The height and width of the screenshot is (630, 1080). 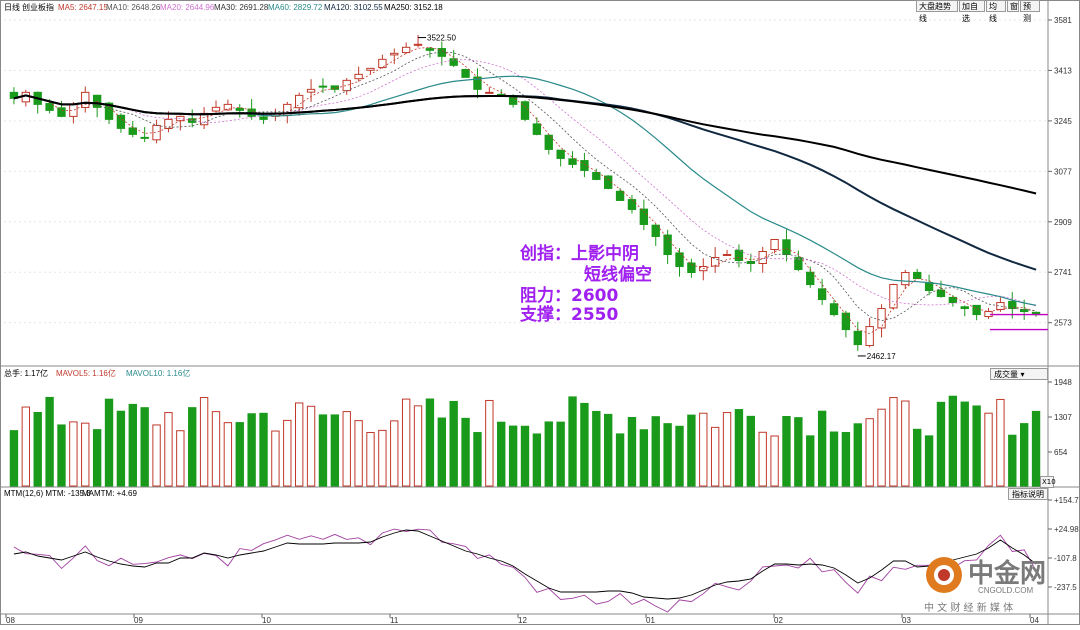 What do you see at coordinates (996, 11) in the screenshot?
I see `ma-button: 均线` at bounding box center [996, 11].